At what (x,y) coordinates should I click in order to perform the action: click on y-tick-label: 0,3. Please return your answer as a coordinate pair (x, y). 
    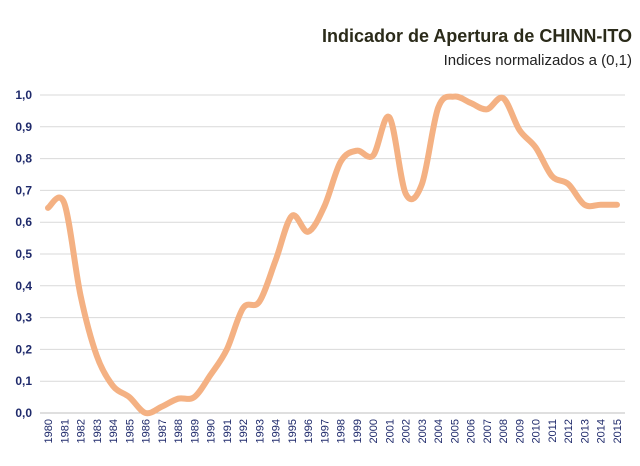
    Looking at the image, I should click on (23, 318).